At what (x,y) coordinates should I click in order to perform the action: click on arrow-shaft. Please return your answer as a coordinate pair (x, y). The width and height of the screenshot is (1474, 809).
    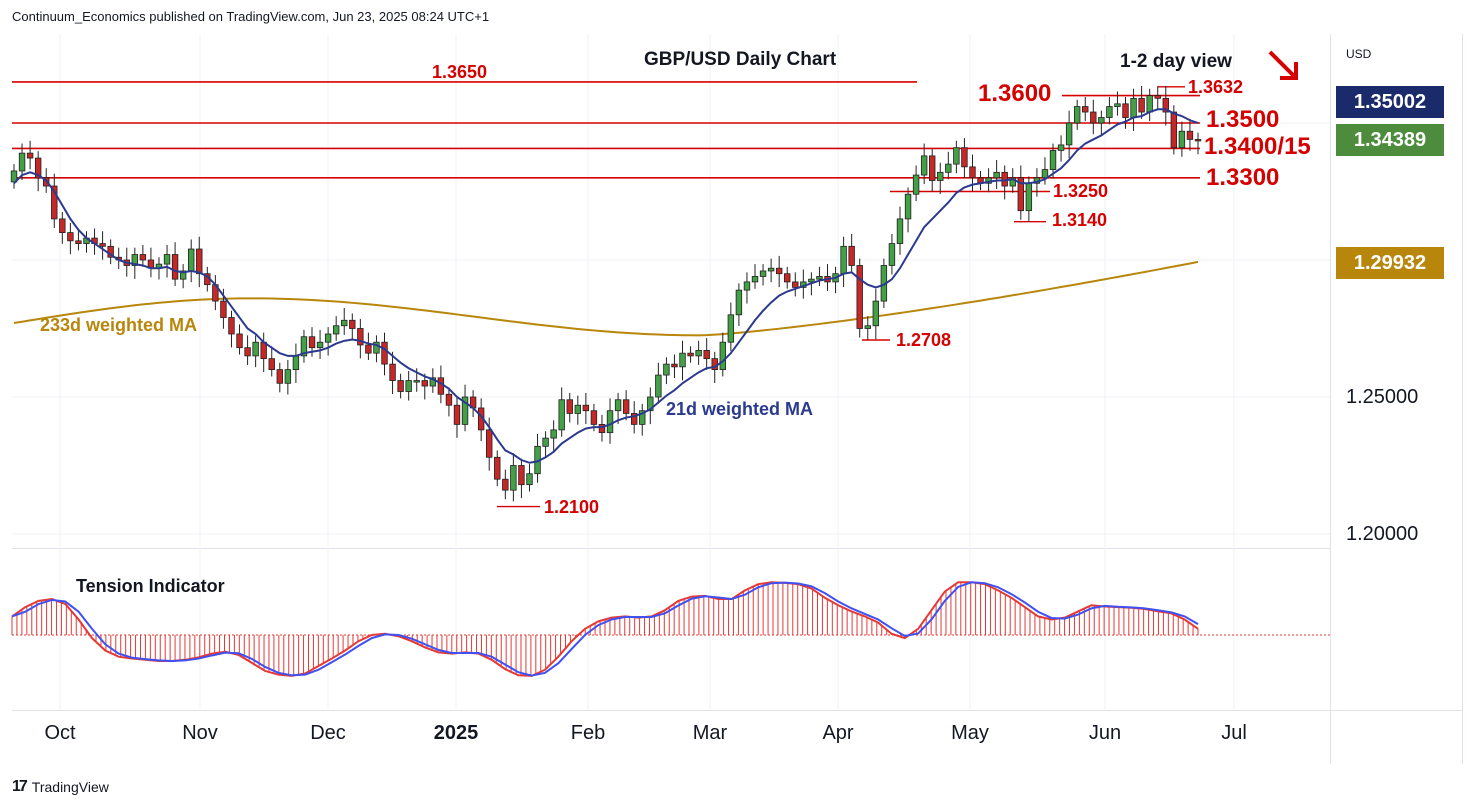
    Looking at the image, I should click on (1282, 64).